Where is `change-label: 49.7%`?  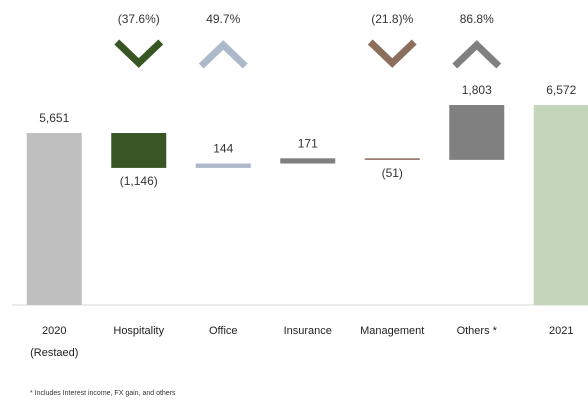 change-label: 49.7% is located at coordinates (223, 19).